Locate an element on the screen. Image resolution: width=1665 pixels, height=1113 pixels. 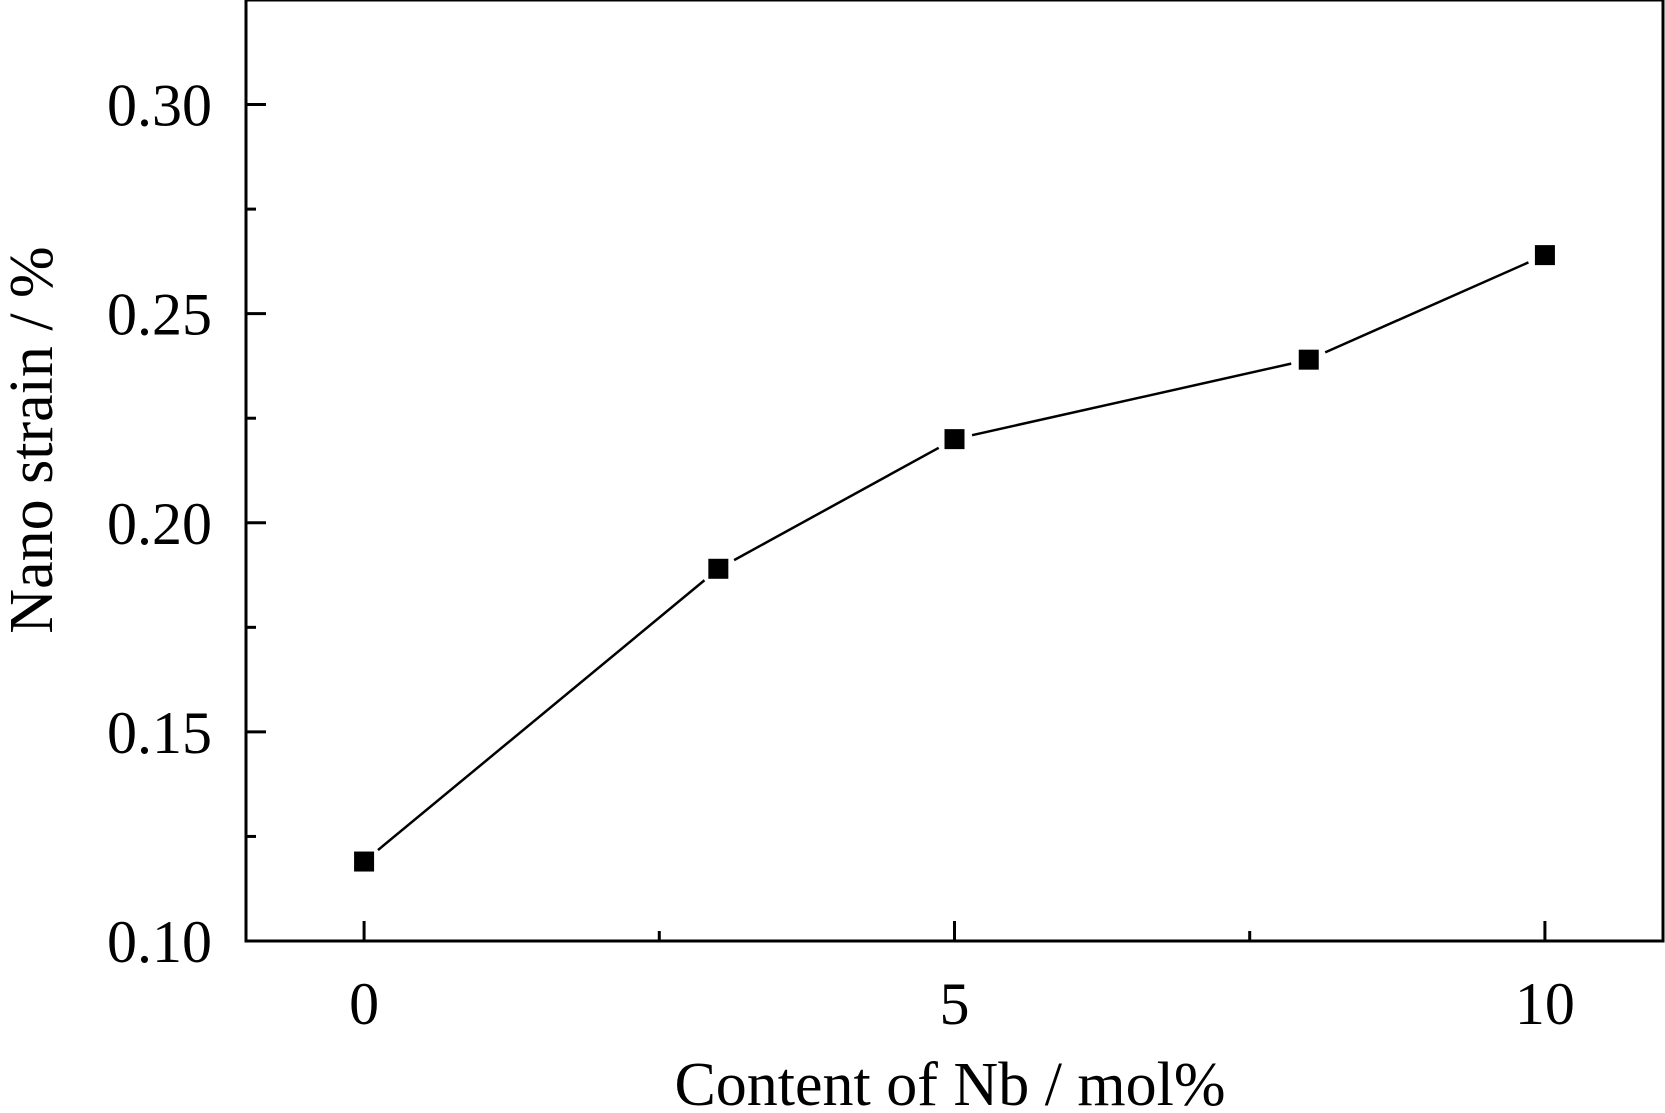
x-tick-label: 0 is located at coordinates (364, 1004).